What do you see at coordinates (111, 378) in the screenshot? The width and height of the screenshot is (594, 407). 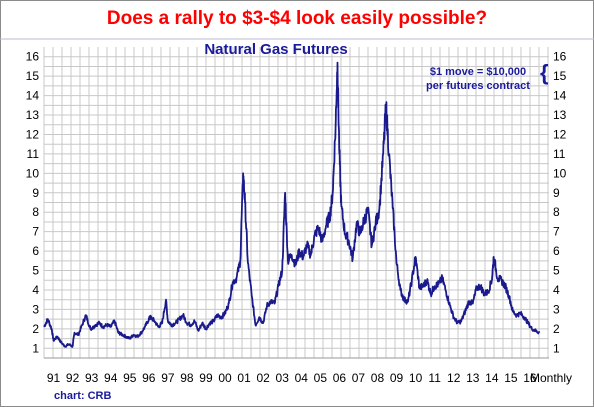 I see `x-tick-label: 94` at bounding box center [111, 378].